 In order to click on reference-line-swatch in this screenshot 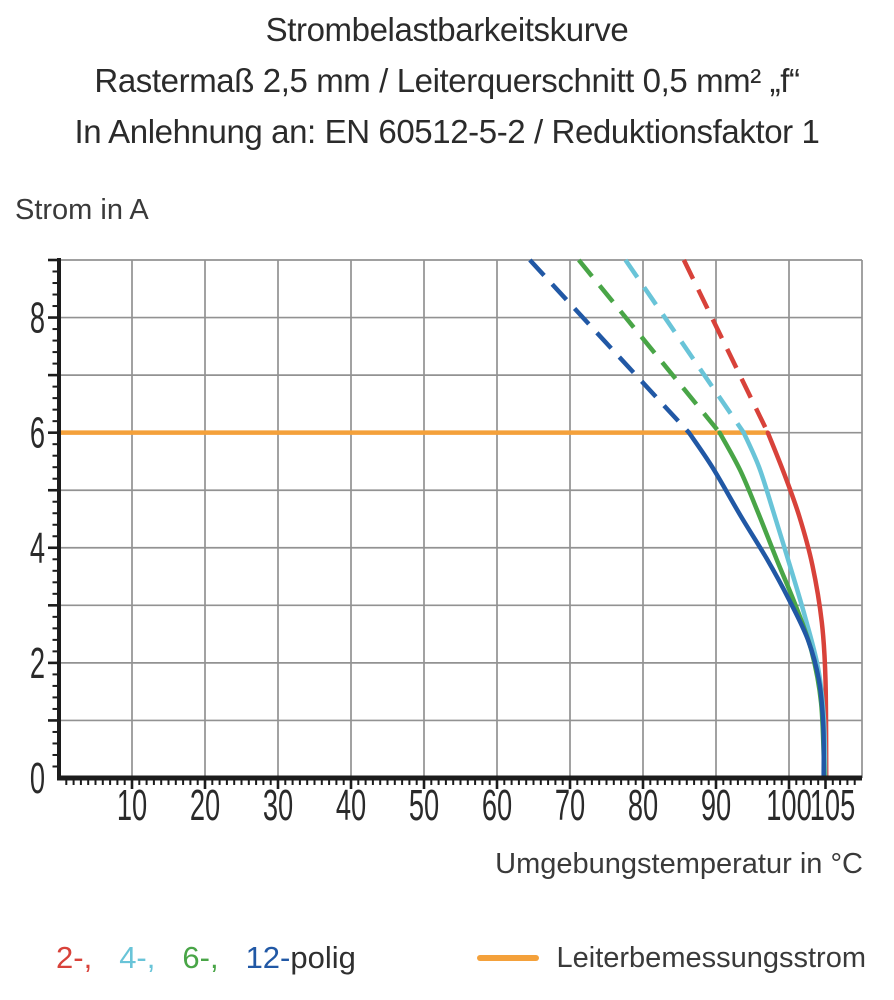, I will do `click(507, 958)`.